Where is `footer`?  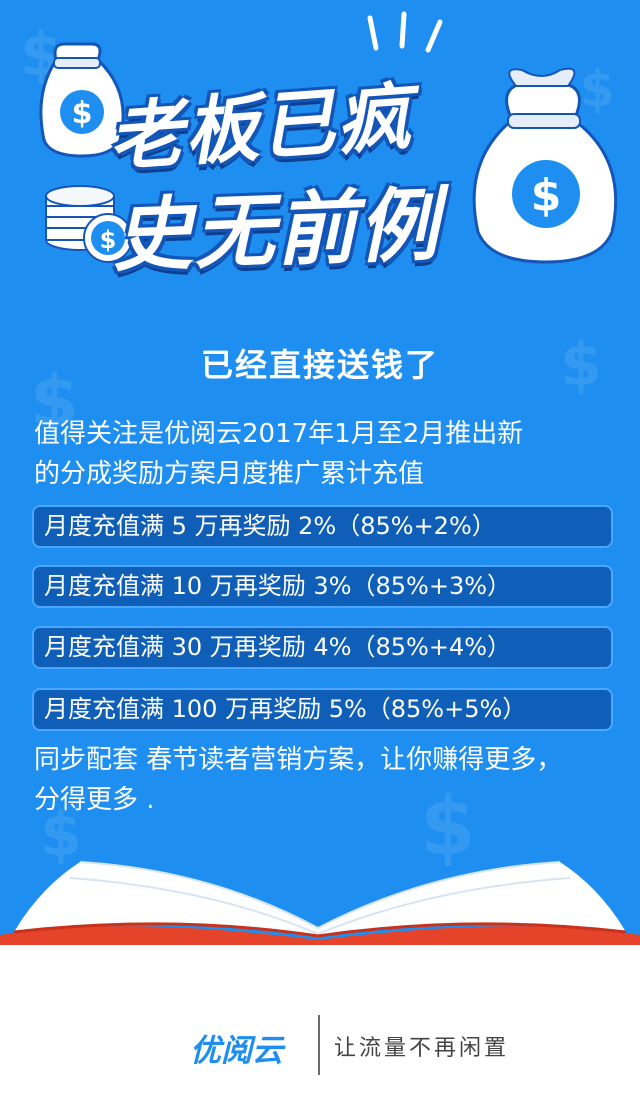
footer is located at coordinates (320, 1022).